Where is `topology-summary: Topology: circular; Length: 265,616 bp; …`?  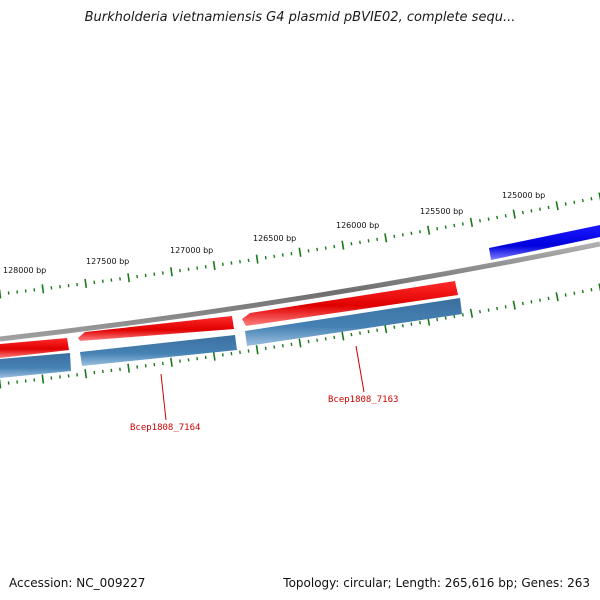 topology-summary: Topology: circular; Length: 265,616 bp; … is located at coordinates (436, 583).